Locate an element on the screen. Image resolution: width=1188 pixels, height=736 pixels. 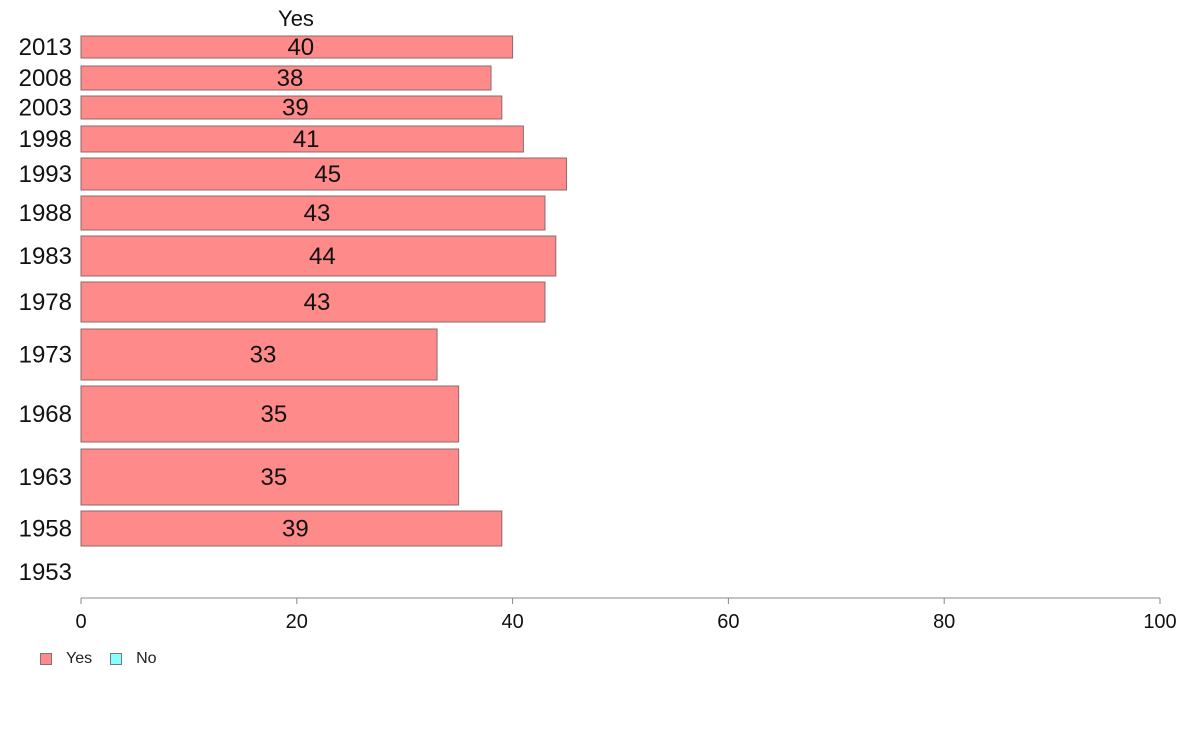
legend: Yes No is located at coordinates (107, 659).